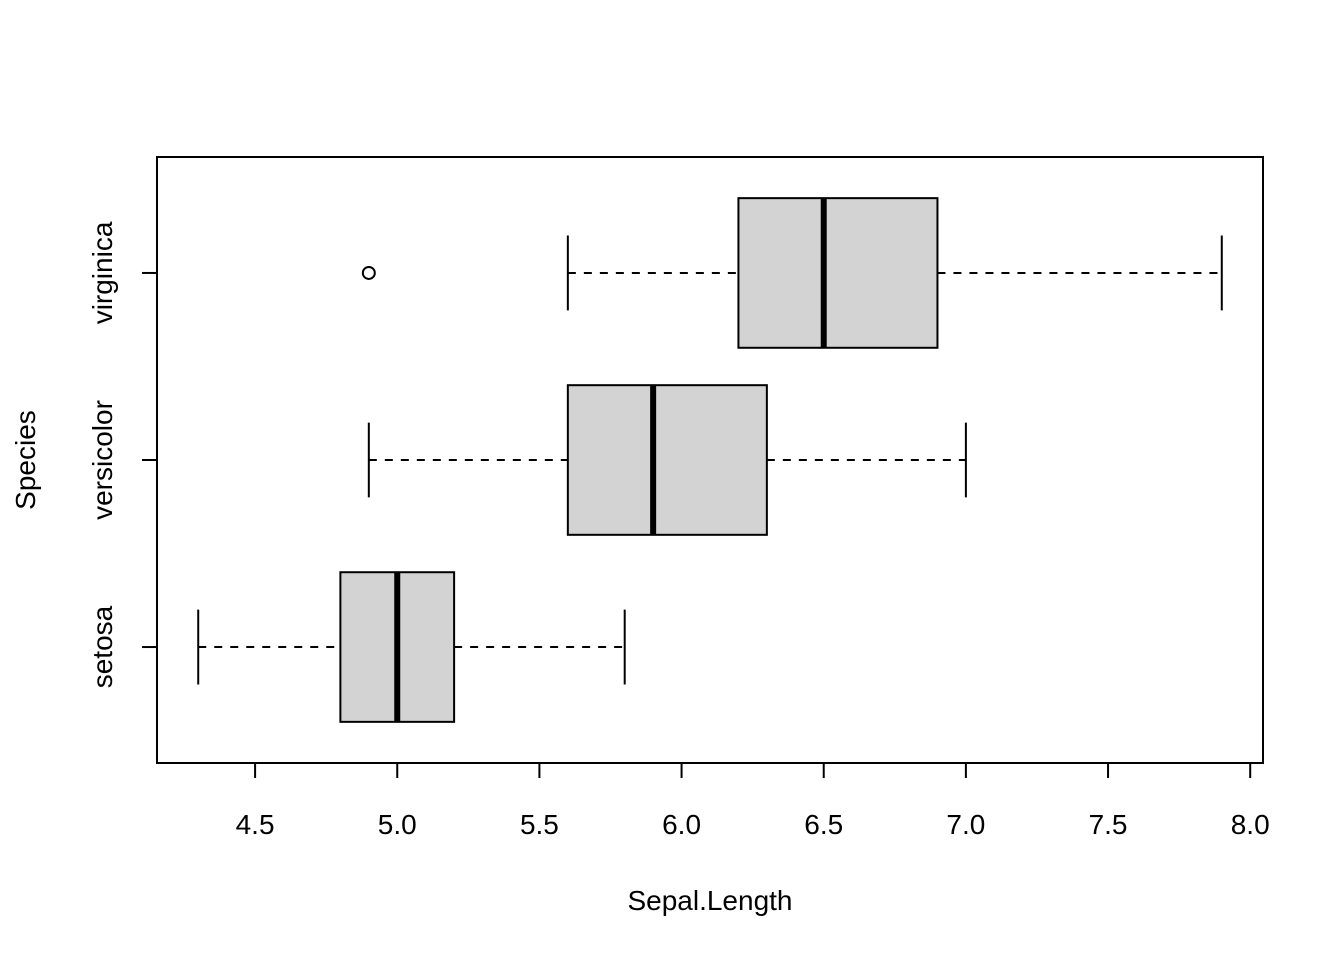 This screenshot has height=960, width=1344. What do you see at coordinates (411, 647) in the screenshot?
I see `box-group-setosa` at bounding box center [411, 647].